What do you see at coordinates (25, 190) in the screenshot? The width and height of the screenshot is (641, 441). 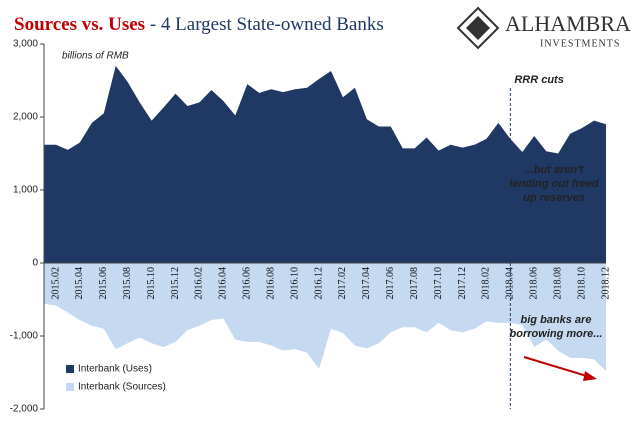 I see `y-tick-label: 1,000` at bounding box center [25, 190].